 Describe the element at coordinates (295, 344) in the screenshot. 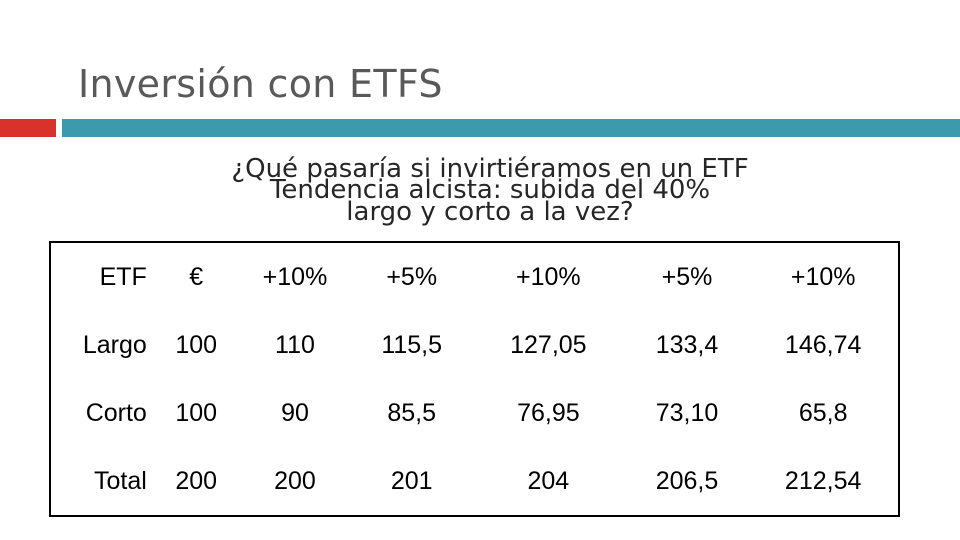

I see `table-cell: 110` at that location.